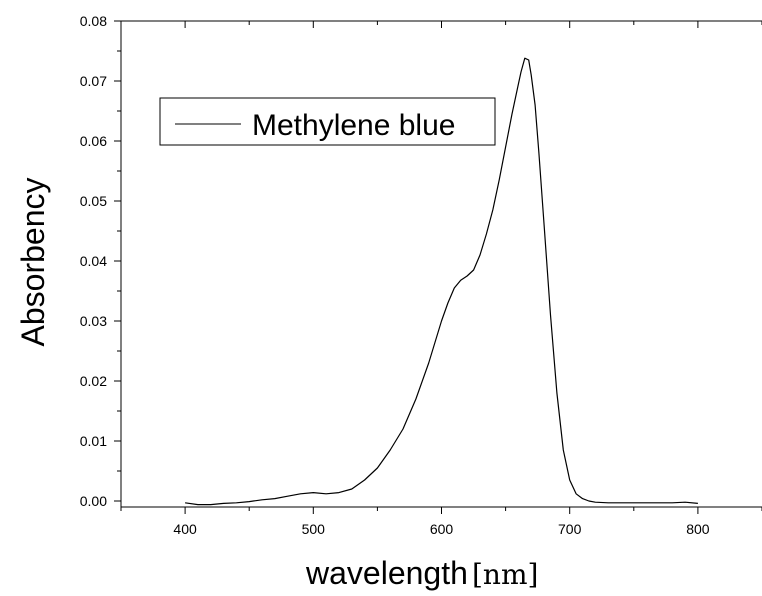 This screenshot has width=762, height=596. I want to click on y-tick-label: 0.08, so click(93, 21).